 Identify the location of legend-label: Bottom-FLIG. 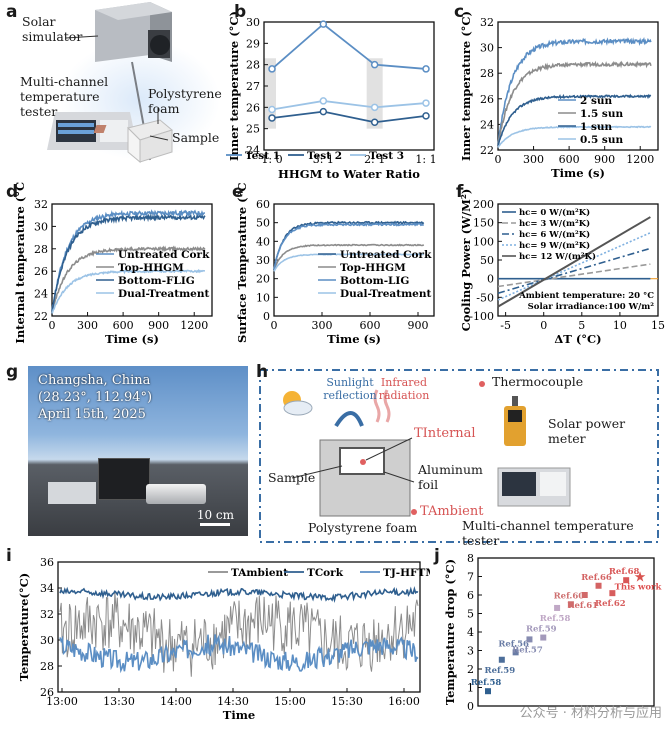
(156, 281).